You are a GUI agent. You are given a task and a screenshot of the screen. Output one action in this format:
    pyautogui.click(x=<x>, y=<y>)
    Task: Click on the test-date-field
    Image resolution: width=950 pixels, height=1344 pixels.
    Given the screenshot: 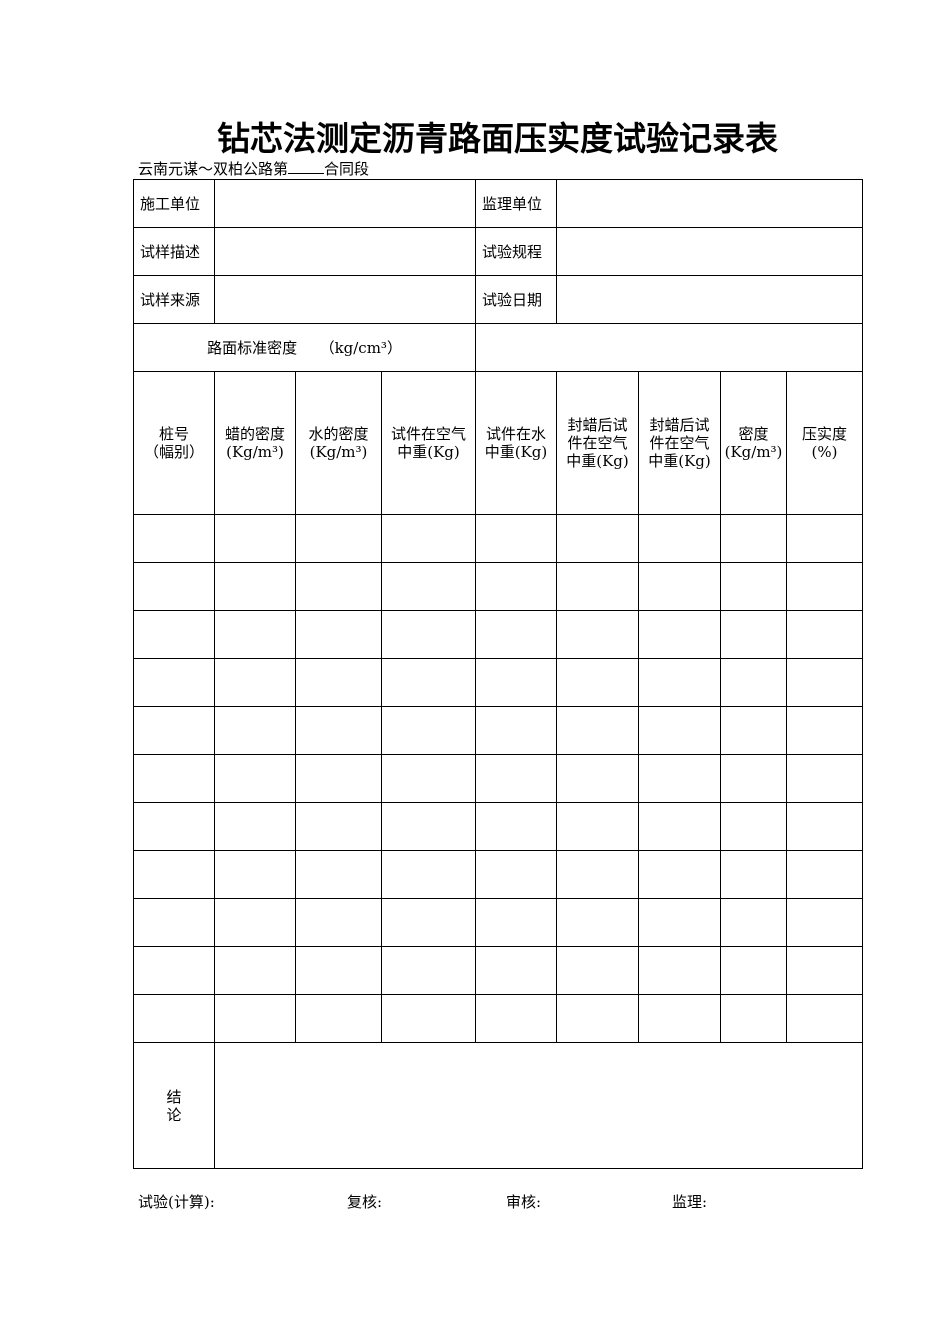 What is the action you would take?
    pyautogui.click(x=710, y=299)
    